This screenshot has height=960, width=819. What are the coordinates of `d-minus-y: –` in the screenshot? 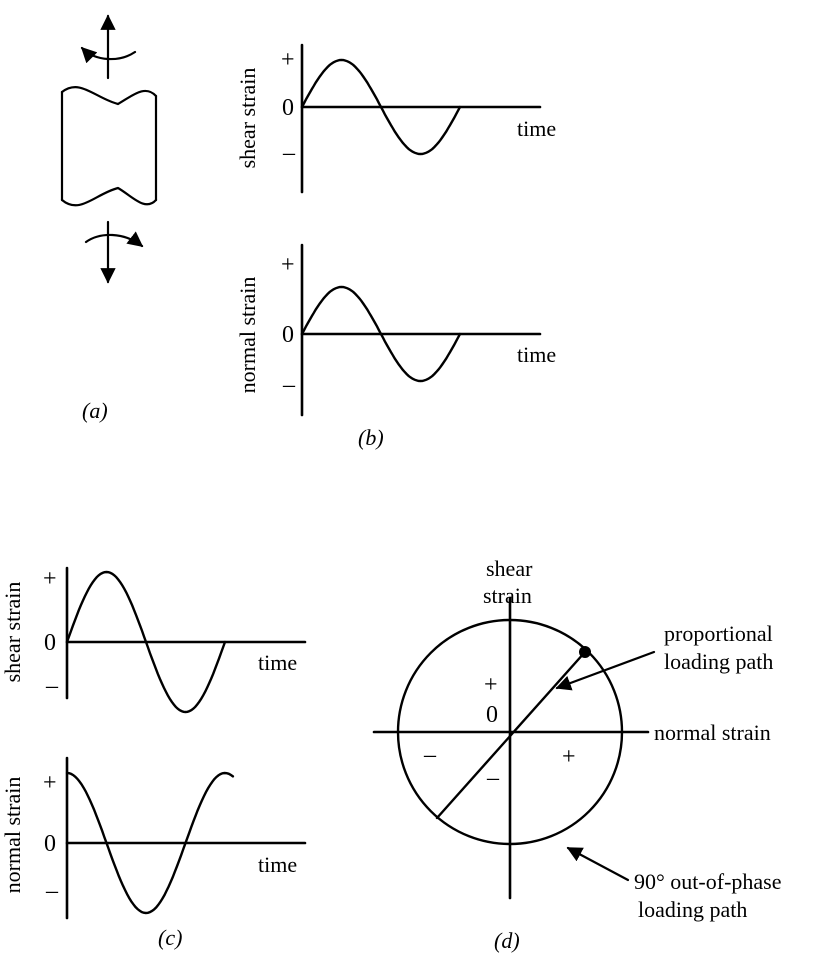 It's located at (493, 778).